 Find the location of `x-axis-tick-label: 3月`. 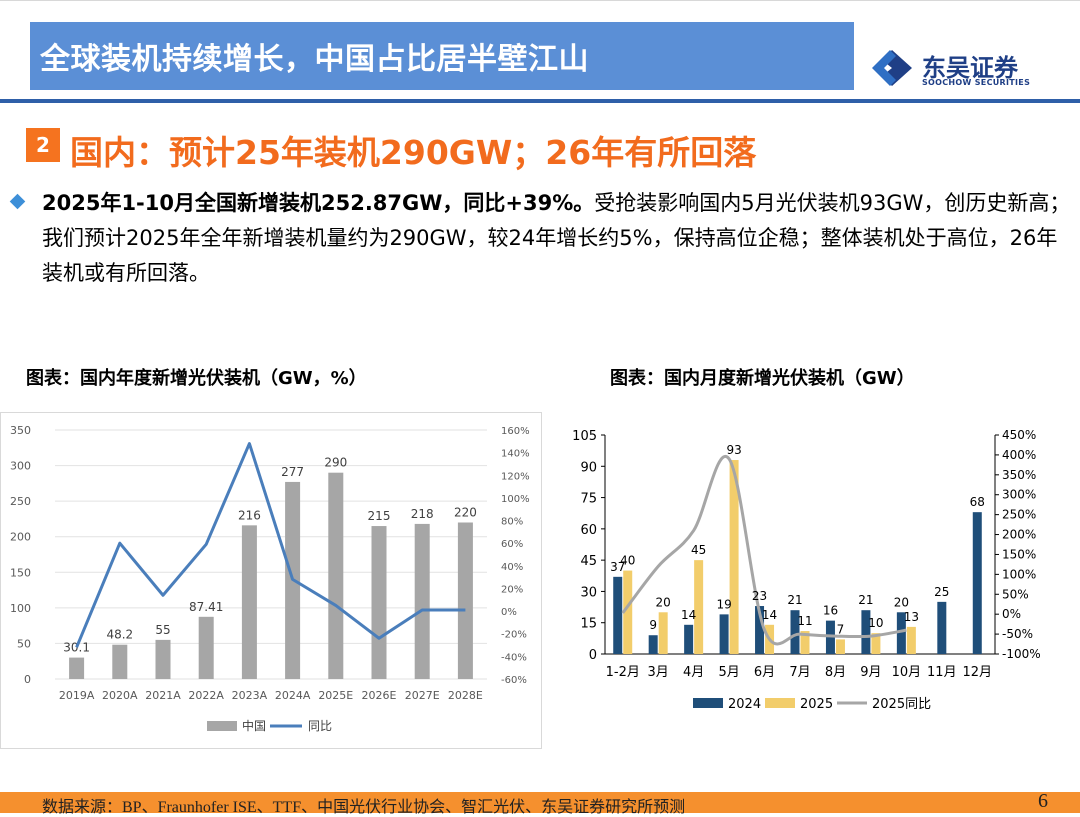

x-axis-tick-label: 3月 is located at coordinates (658, 672).